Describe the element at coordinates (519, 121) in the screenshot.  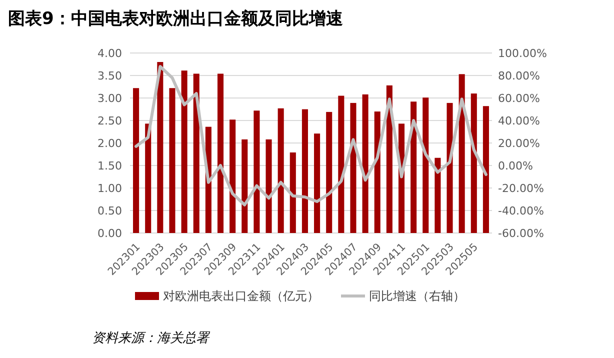
I see `y2-tick-label: 40.00%` at that location.